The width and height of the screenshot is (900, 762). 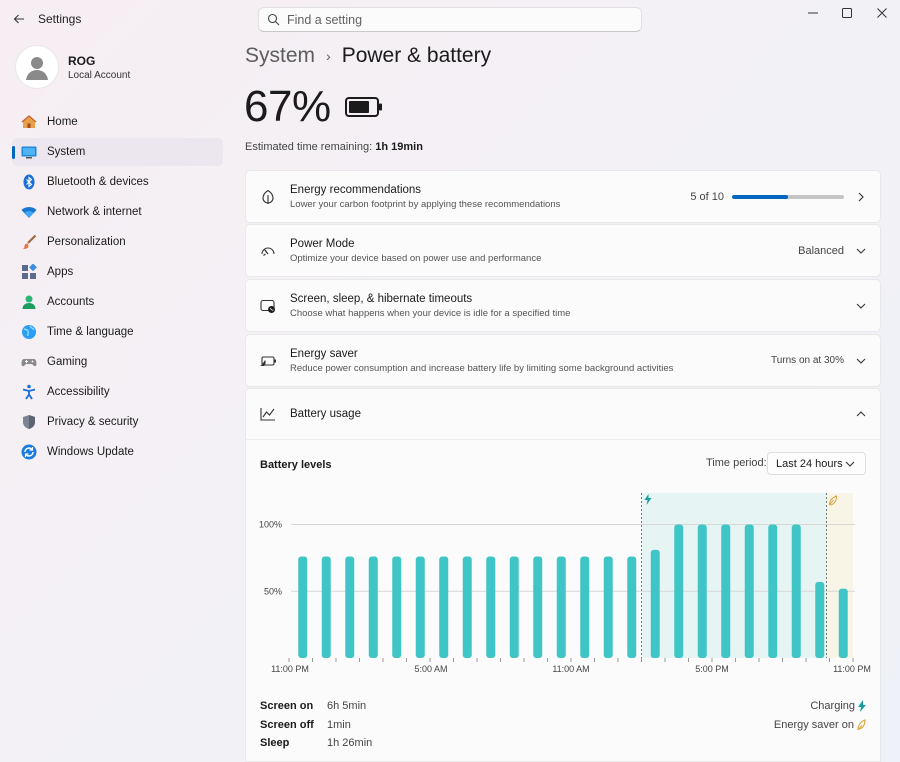 I want to click on recommendations-count: 5 of 10, so click(x=707, y=196).